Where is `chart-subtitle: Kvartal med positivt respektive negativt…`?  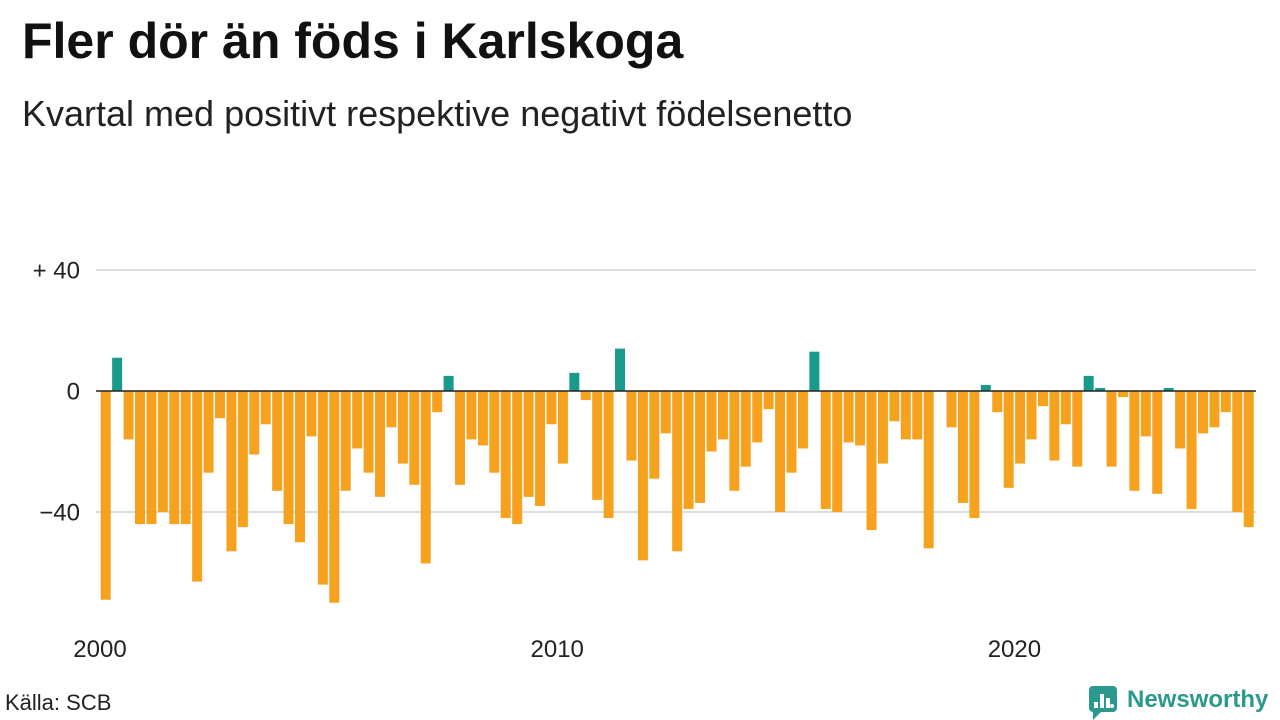
chart-subtitle: Kvartal med positivt respektive negativt… is located at coordinates (437, 113).